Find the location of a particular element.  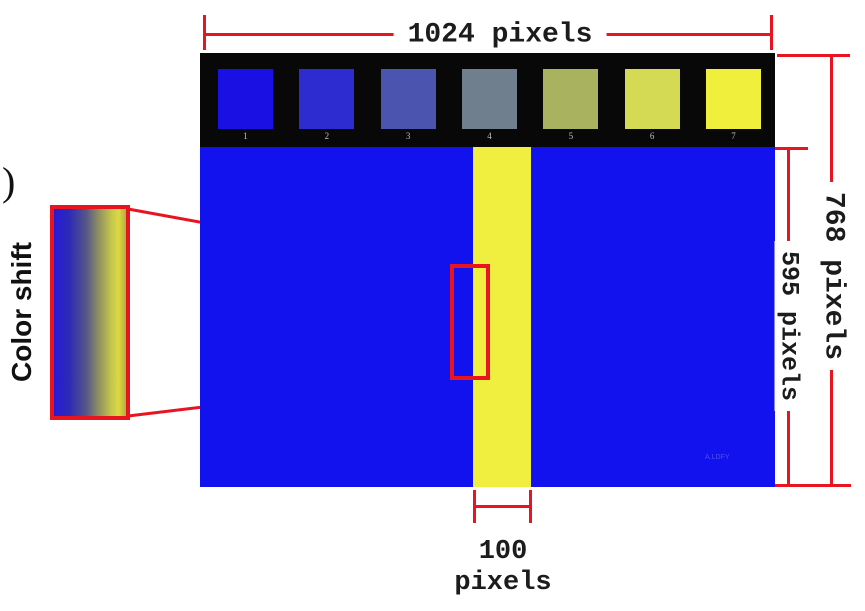

color-shift-label: Color shift is located at coordinates (21, 312).